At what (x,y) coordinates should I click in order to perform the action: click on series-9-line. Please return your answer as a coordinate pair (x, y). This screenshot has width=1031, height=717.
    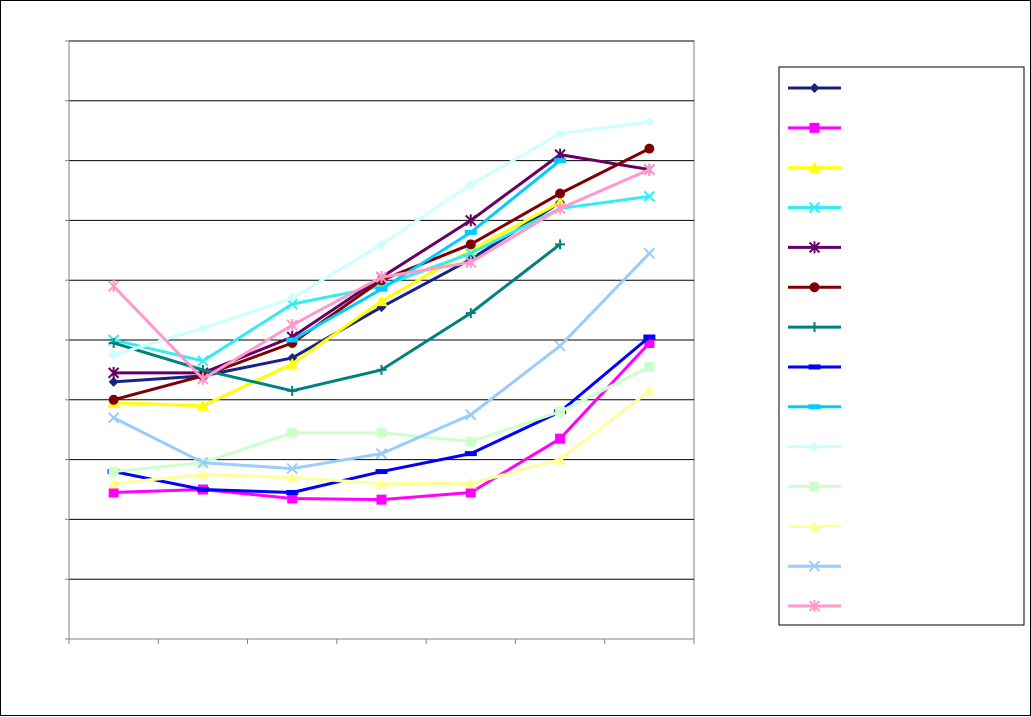
    Looking at the image, I should click on (426, 250).